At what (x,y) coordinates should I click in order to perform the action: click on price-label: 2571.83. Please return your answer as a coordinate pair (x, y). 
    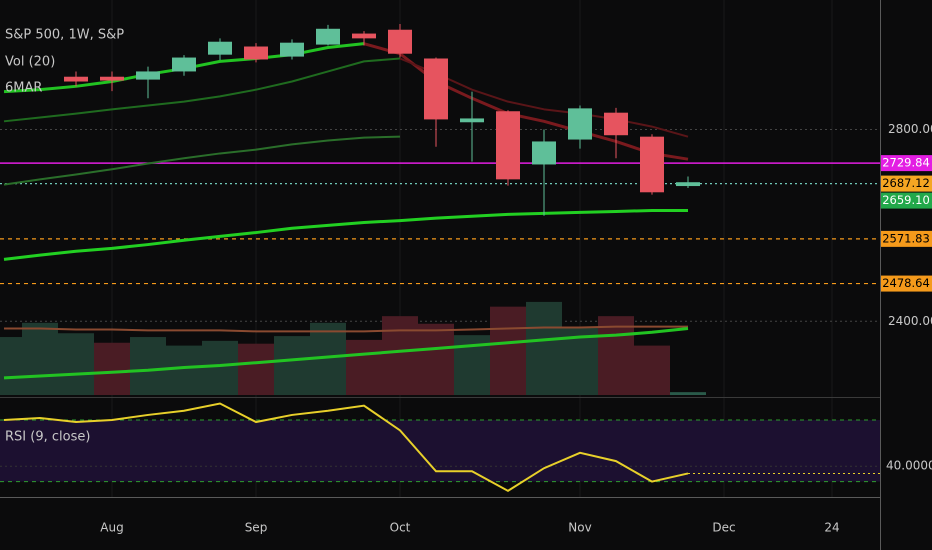
    Looking at the image, I should click on (906, 238).